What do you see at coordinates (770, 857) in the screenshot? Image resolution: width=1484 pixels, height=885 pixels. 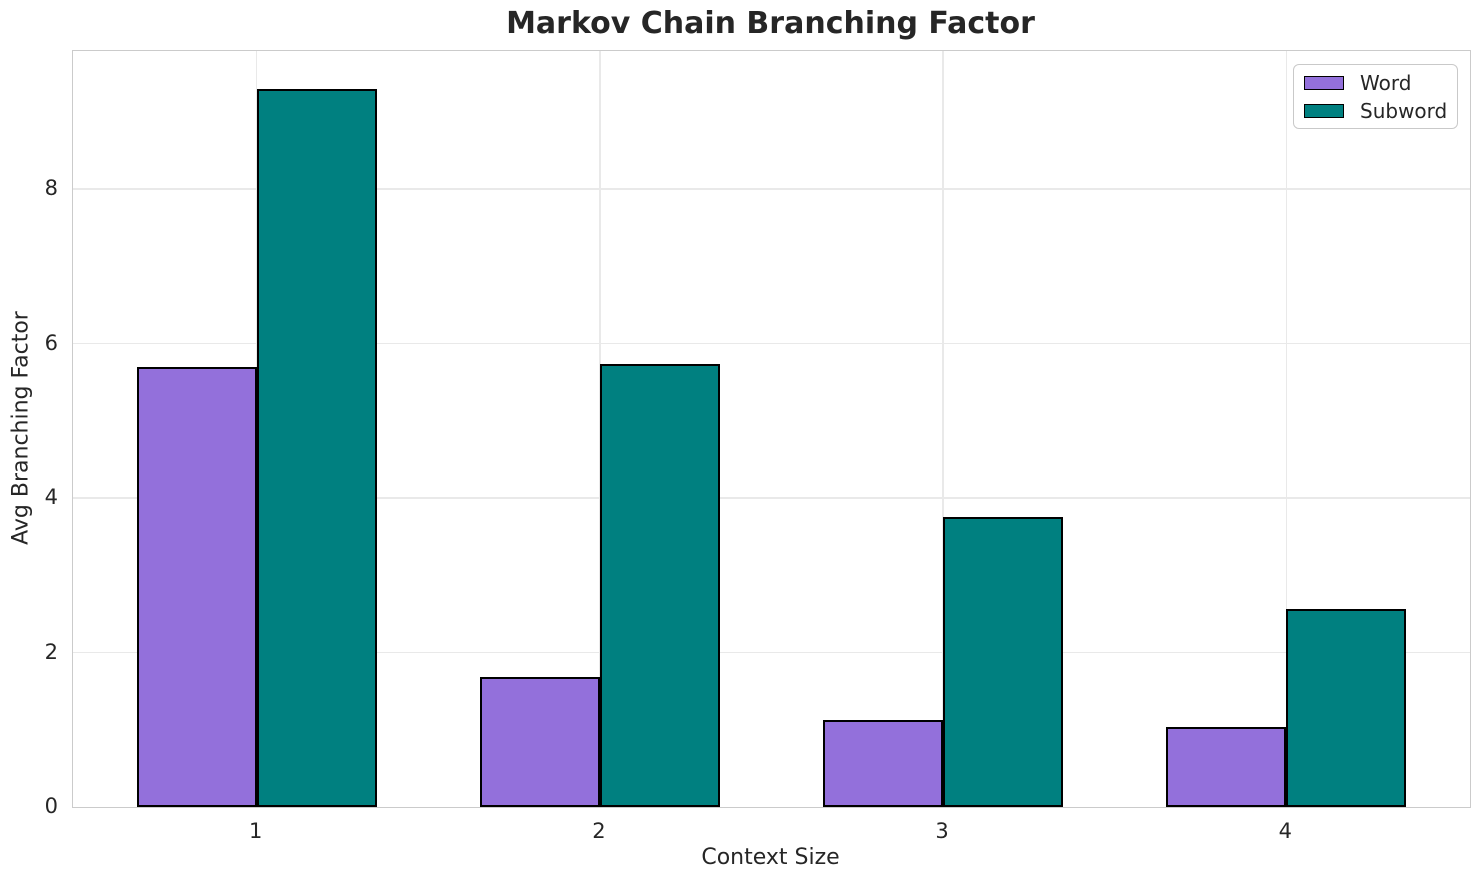 I see `x-axis-label: Context Size` at bounding box center [770, 857].